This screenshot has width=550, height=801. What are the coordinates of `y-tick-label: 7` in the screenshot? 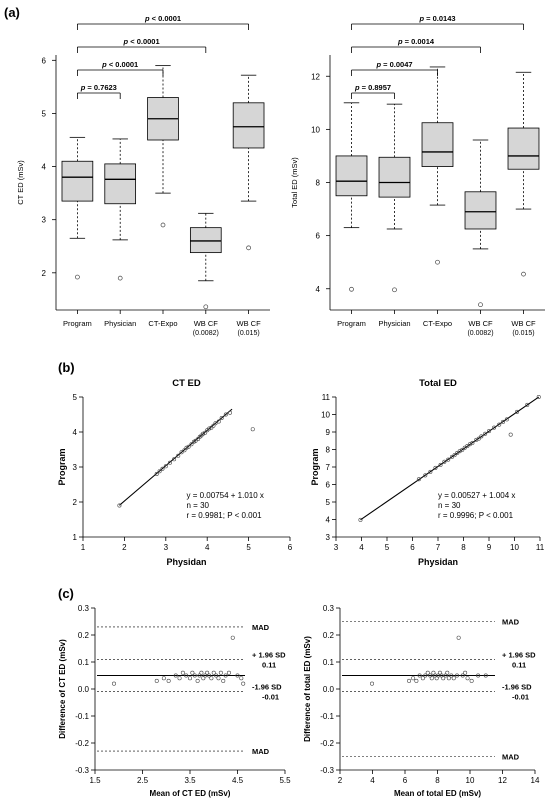 It's located at (328, 467).